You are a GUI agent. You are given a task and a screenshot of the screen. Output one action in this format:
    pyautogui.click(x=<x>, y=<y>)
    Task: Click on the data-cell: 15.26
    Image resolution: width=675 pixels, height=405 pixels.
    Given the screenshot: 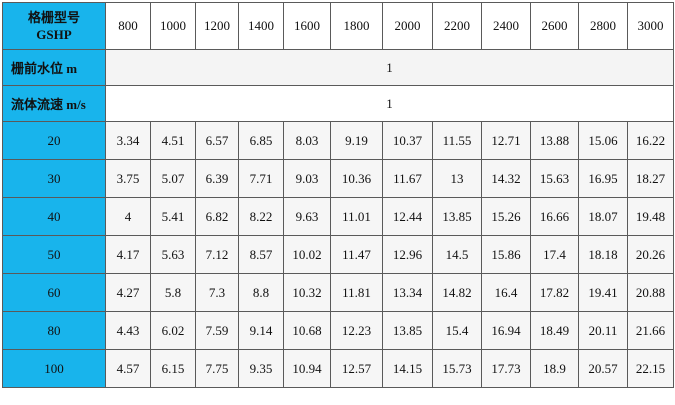 What is the action you would take?
    pyautogui.click(x=506, y=216)
    